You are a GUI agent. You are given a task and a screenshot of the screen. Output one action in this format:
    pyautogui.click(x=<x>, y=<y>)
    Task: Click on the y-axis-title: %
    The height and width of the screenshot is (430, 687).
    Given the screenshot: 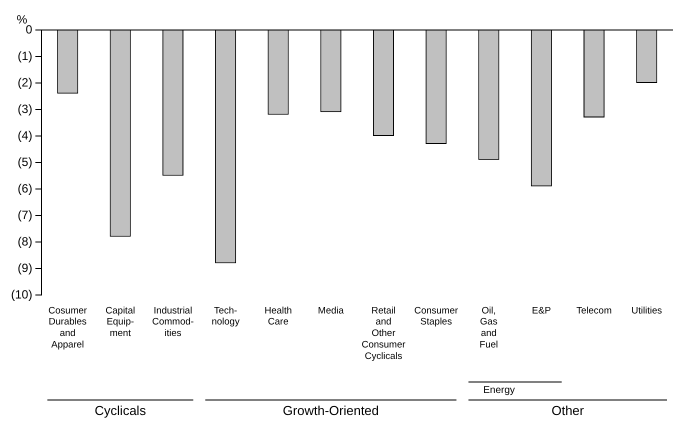 What is the action you would take?
    pyautogui.click(x=22, y=19)
    